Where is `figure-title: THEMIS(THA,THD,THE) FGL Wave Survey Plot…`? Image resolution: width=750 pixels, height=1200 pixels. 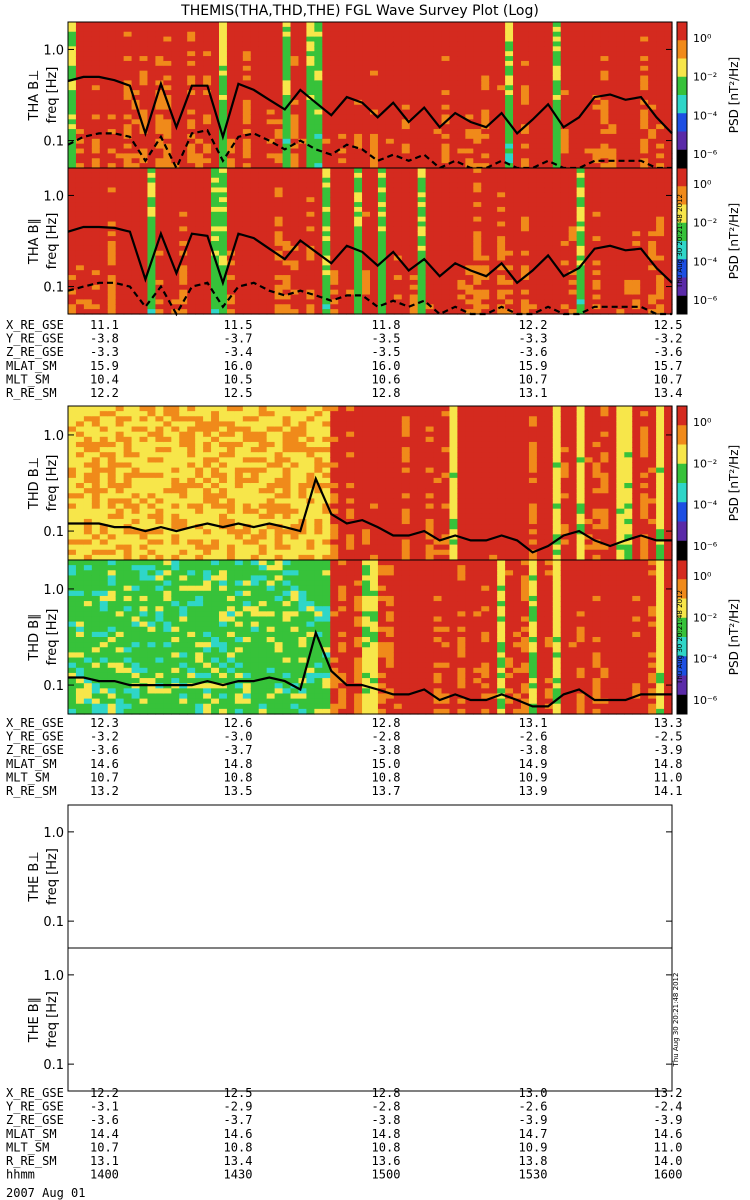 figure-title: THEMIS(THA,THD,THE) FGL Wave Survey Plot… is located at coordinates (359, 11).